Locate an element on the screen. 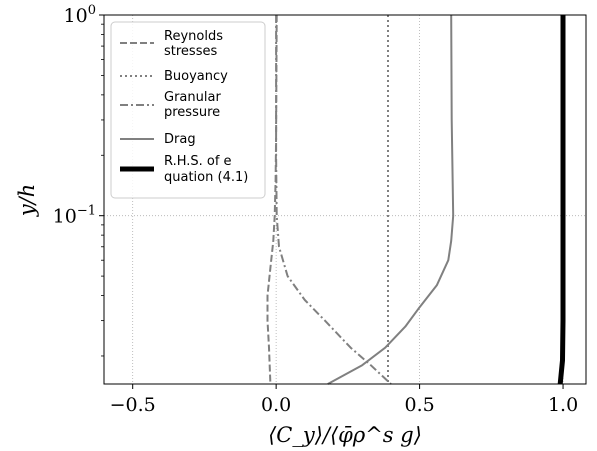 This screenshot has height=451, width=597. legend-label-reynolds-2: stresses is located at coordinates (190, 51).